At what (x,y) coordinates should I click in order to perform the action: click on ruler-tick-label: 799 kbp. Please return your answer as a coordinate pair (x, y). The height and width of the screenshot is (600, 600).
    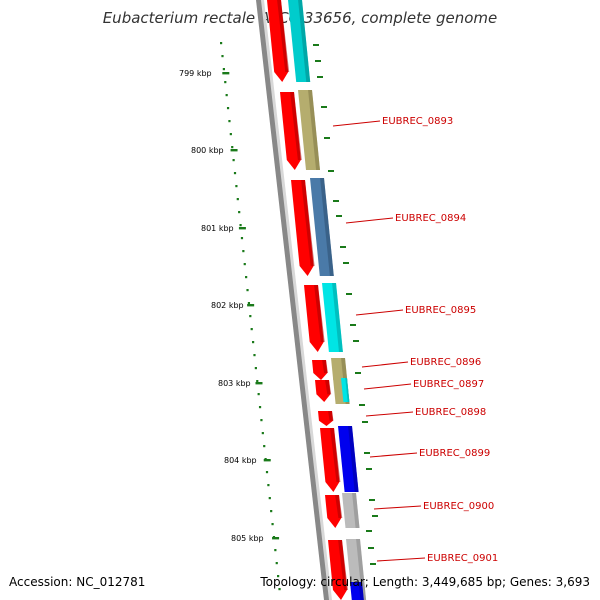
    Looking at the image, I should click on (195, 73).